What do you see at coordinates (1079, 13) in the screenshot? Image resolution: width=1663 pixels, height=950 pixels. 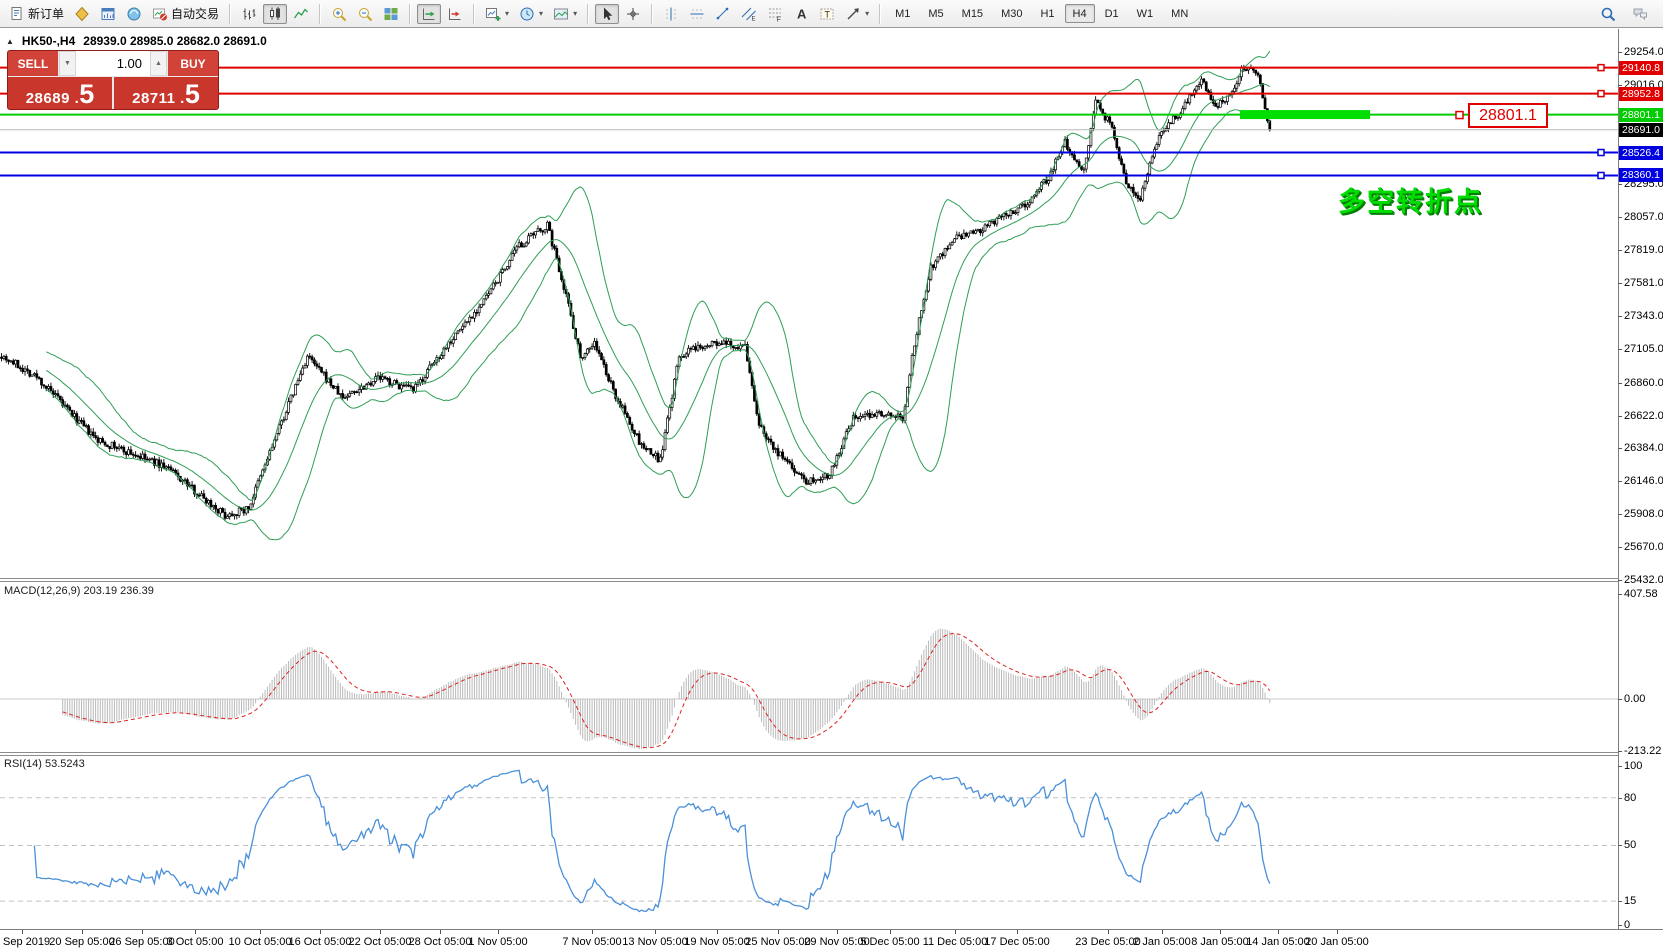 I see `timeframe-h4-button: H4` at bounding box center [1079, 13].